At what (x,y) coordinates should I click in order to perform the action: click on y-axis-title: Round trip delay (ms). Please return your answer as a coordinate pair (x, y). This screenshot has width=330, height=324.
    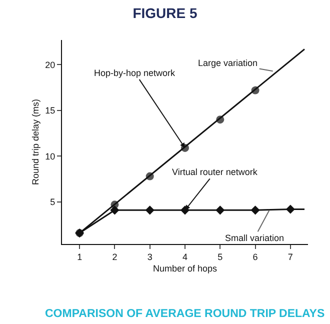
    Looking at the image, I should click on (35, 142).